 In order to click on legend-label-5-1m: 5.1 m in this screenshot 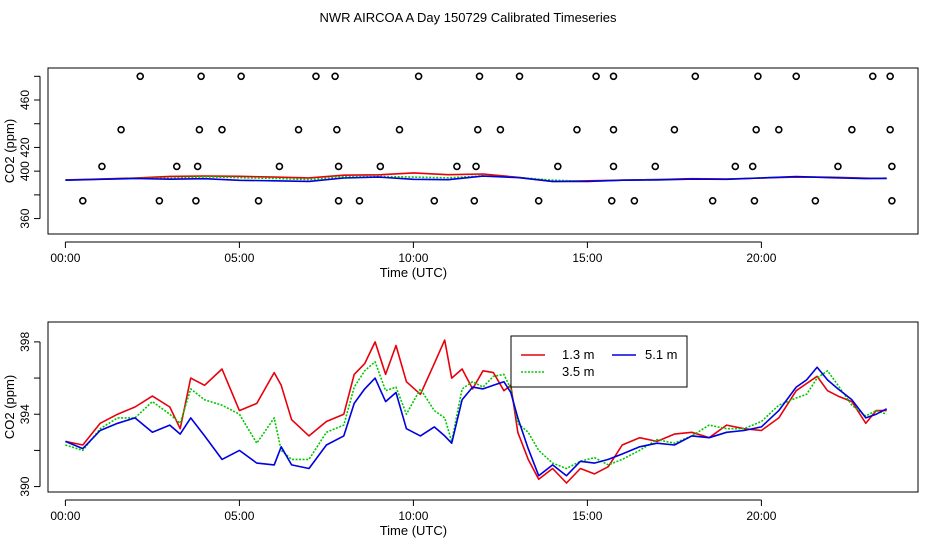, I will do `click(661, 354)`.